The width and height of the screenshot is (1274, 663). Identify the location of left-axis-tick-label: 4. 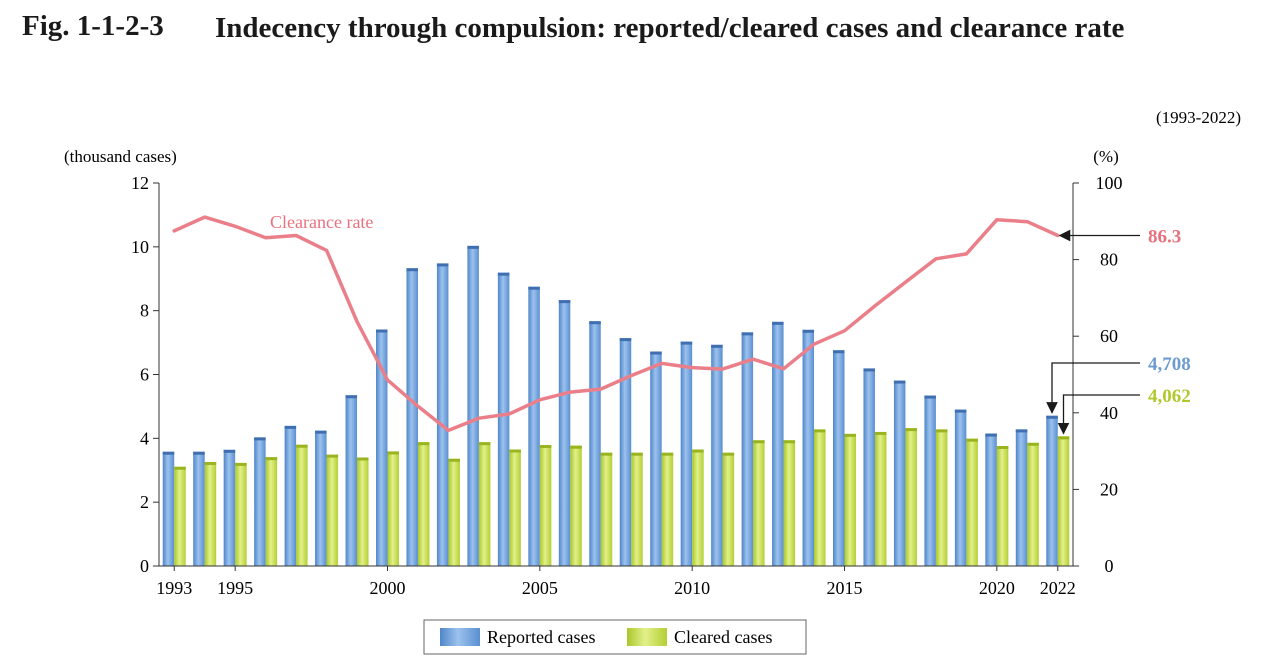
(144, 438).